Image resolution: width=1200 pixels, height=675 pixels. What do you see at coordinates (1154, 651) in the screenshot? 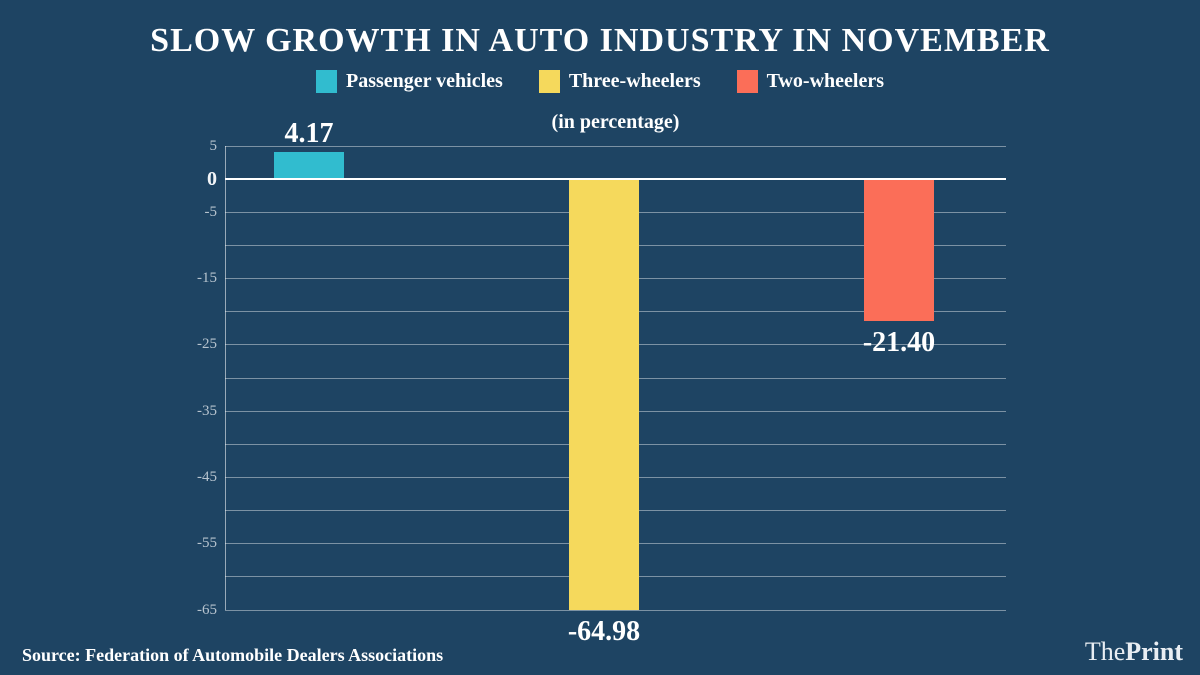
I see `brand-logo-print: Print` at bounding box center [1154, 651].